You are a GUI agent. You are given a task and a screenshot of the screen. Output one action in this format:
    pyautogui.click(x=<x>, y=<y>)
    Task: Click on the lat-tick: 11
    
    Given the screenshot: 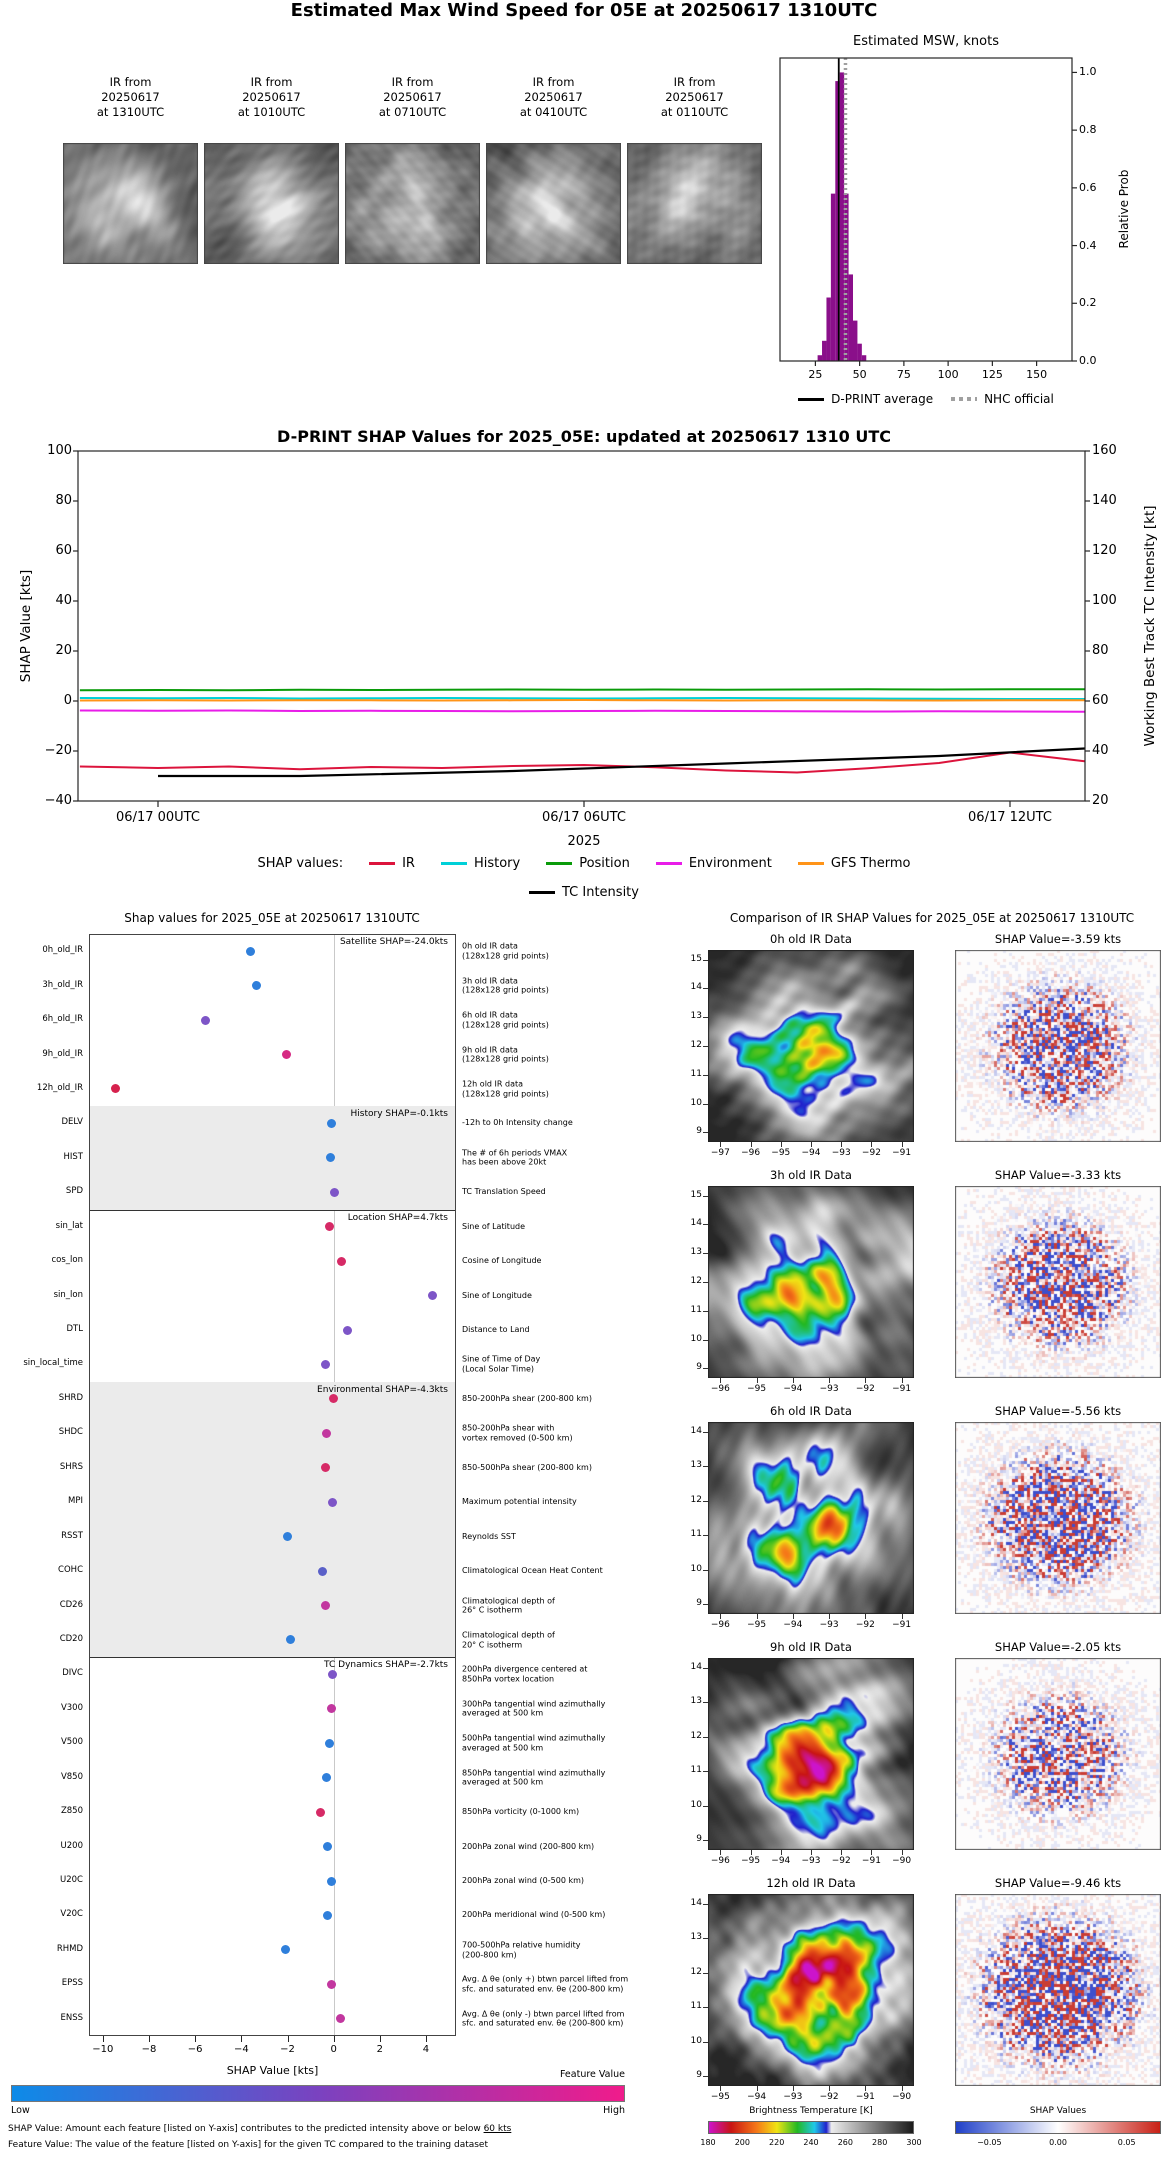 What is the action you would take?
    pyautogui.click(x=696, y=1073)
    